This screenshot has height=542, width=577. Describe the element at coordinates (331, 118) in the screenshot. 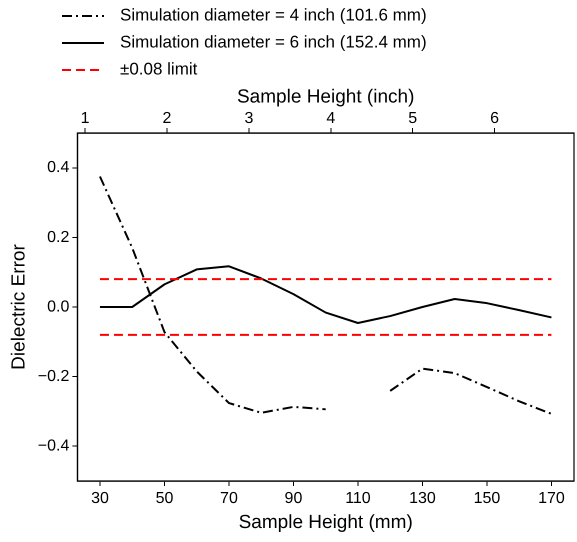

I see `x2-tick-label: 4` at that location.